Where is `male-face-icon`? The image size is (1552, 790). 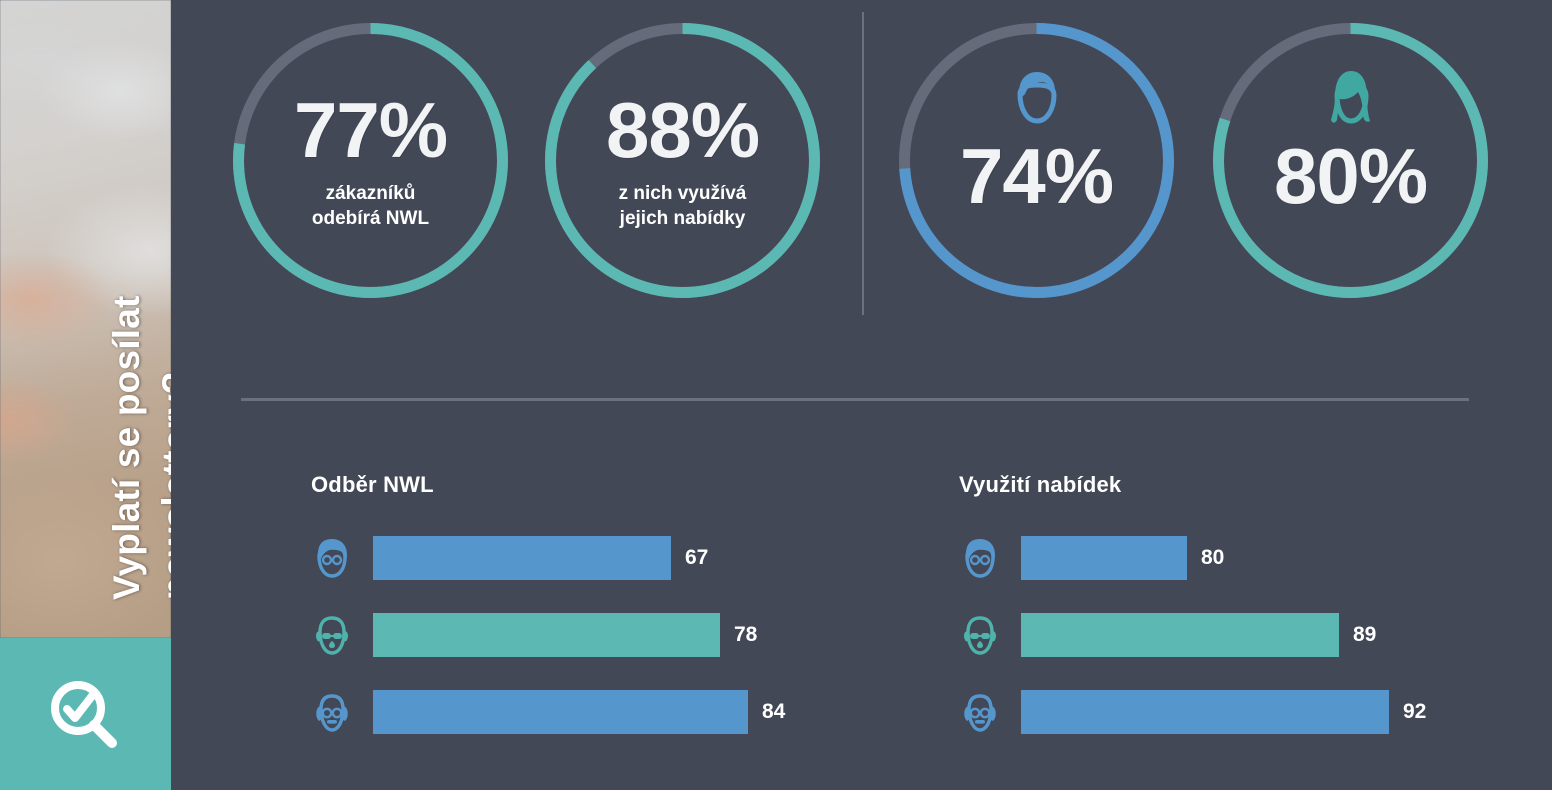
male-face-icon is located at coordinates (1036, 98).